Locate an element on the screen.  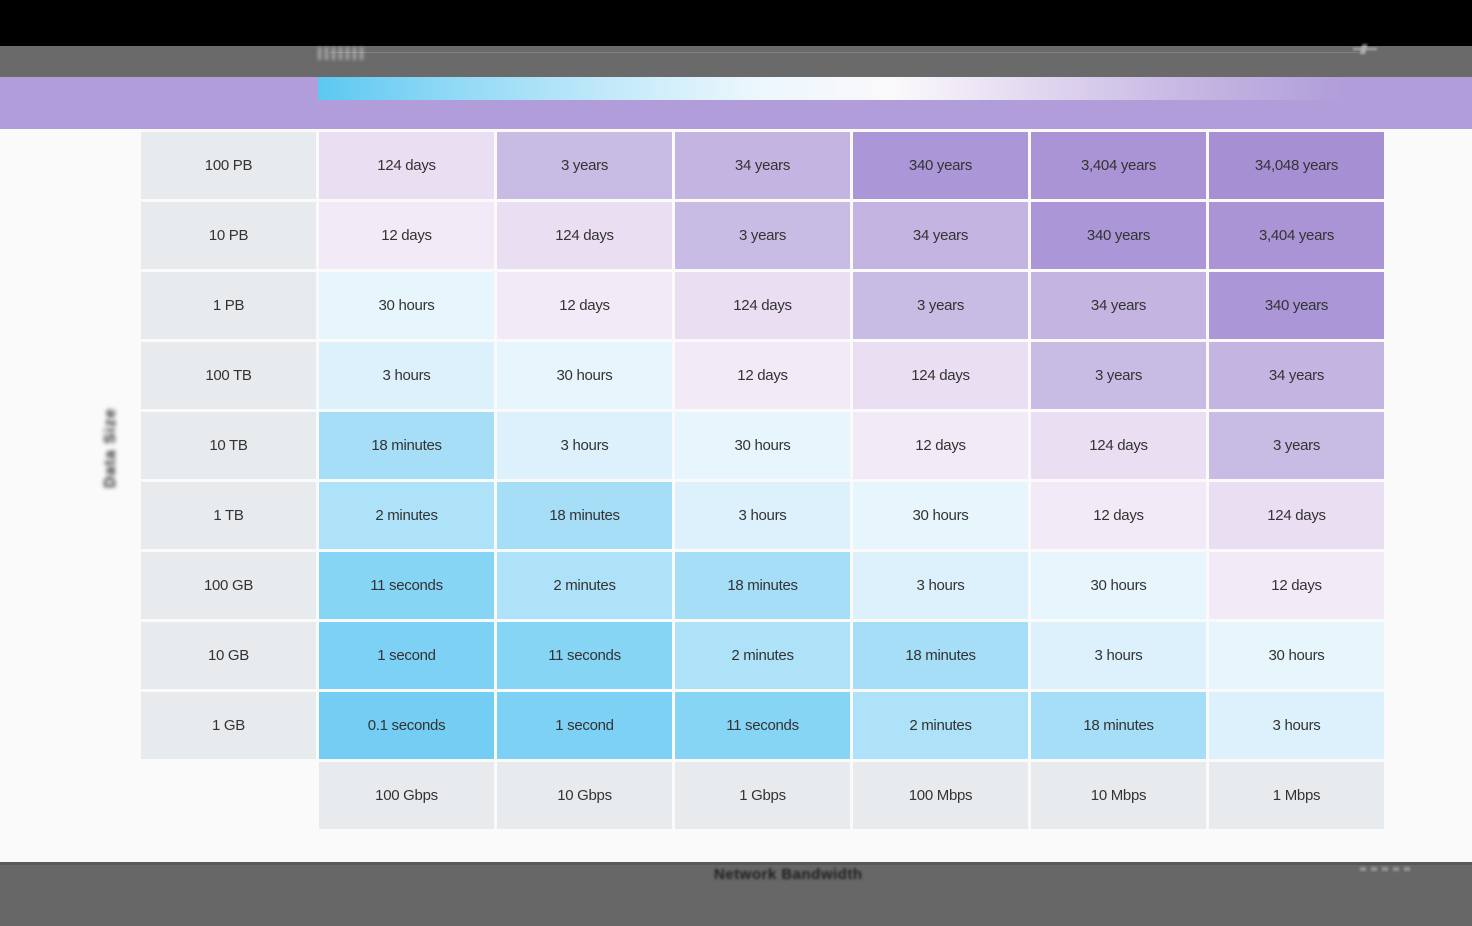
toolbar-divider is located at coordinates (844, 52).